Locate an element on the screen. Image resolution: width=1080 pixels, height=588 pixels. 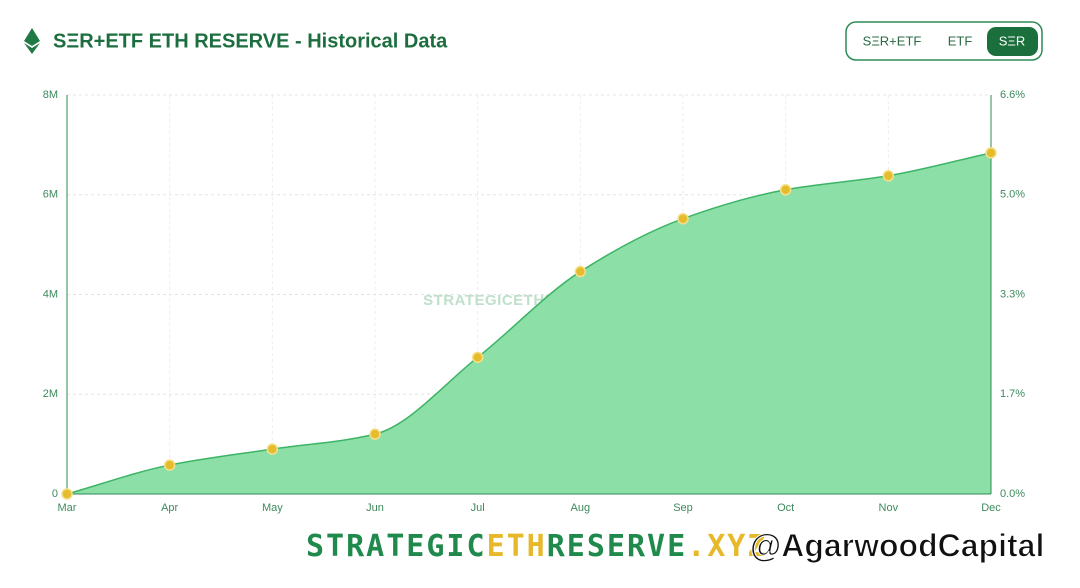
toggle-active-bg is located at coordinates (1012, 41).